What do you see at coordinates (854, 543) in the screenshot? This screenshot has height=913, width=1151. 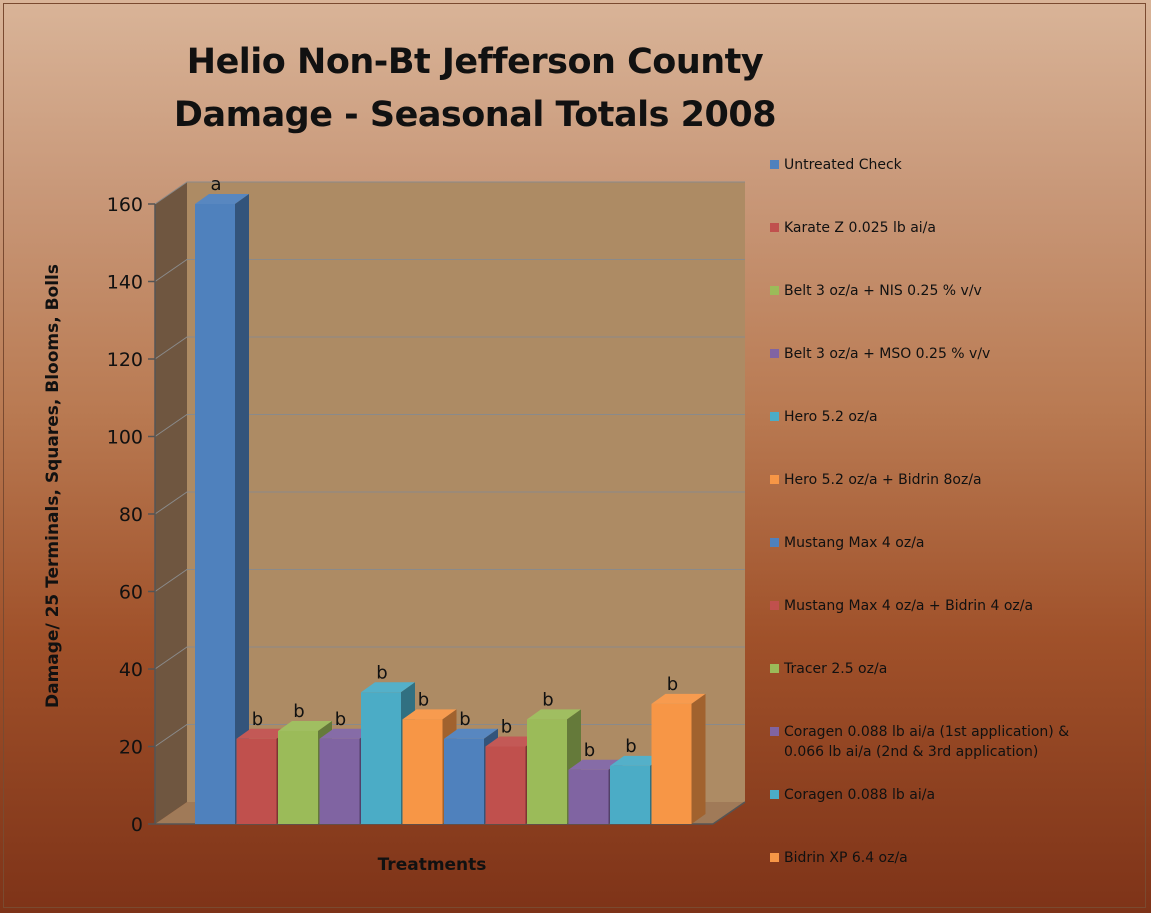 I see `legend-label: Mustang Max 4 oz/a` at bounding box center [854, 543].